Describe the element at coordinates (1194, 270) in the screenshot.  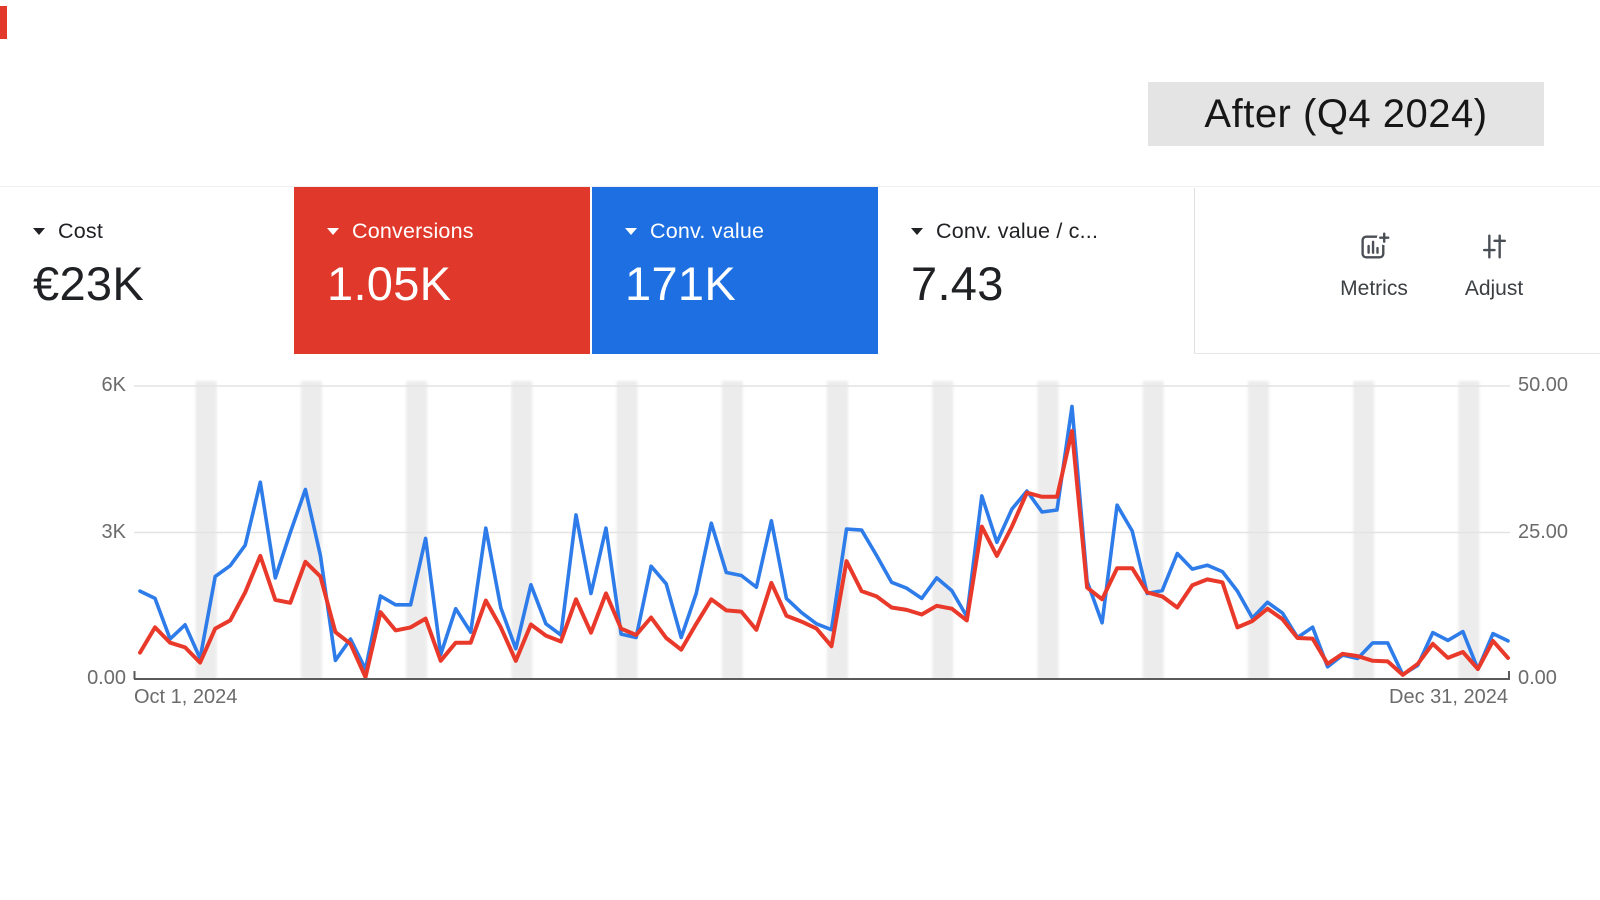
I see `cards-toolbar-divider` at that location.